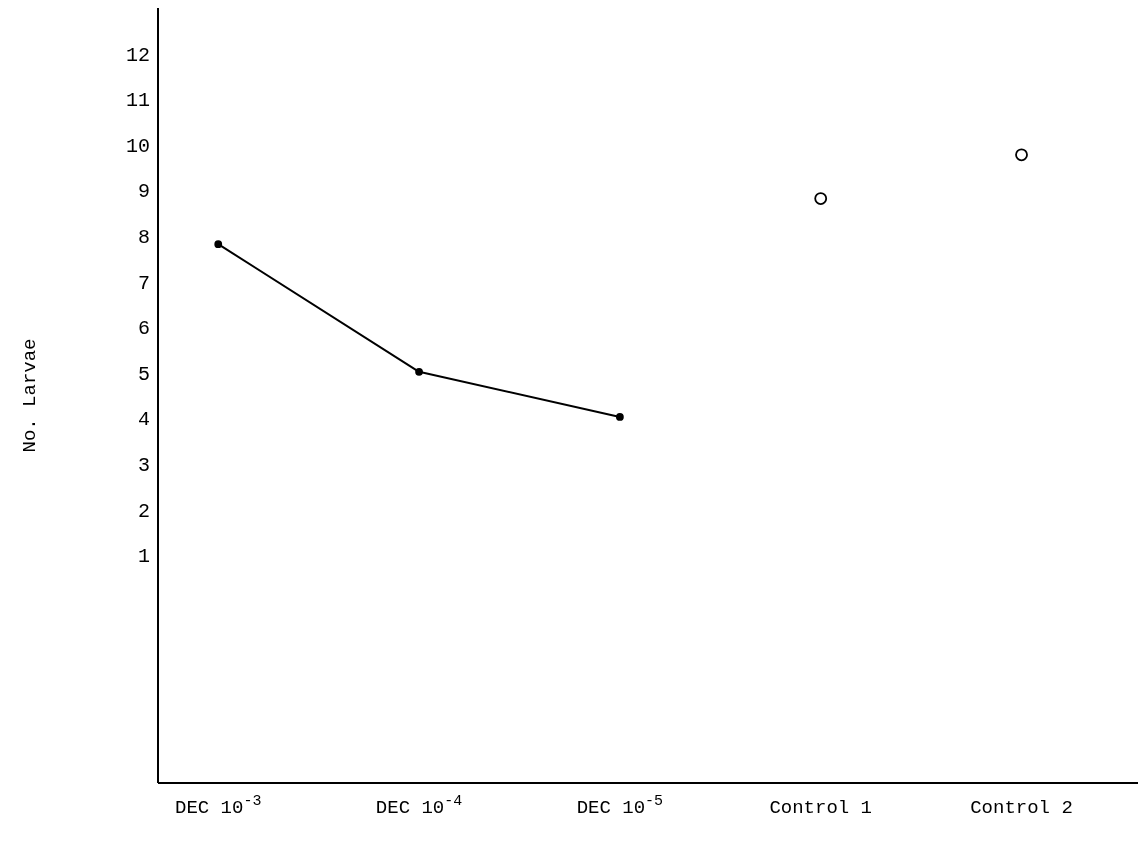 Image resolution: width=1146 pixels, height=851 pixels. I want to click on x-tick-label: Control 1, so click(821, 808).